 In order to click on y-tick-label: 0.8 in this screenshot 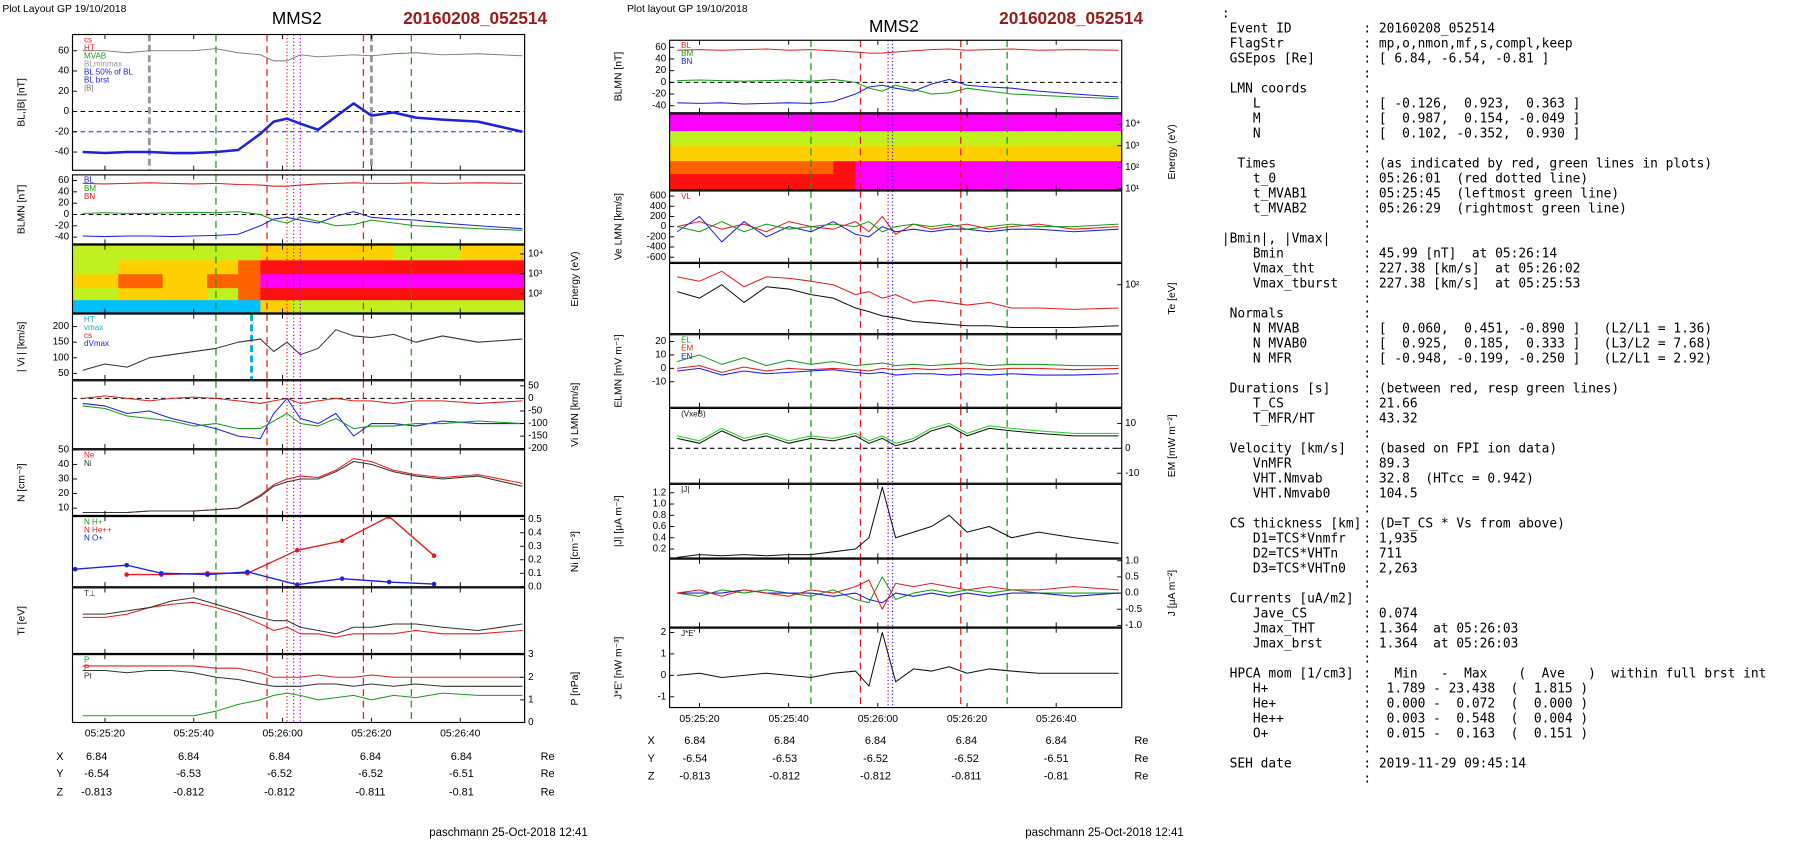, I will do `click(660, 515)`.